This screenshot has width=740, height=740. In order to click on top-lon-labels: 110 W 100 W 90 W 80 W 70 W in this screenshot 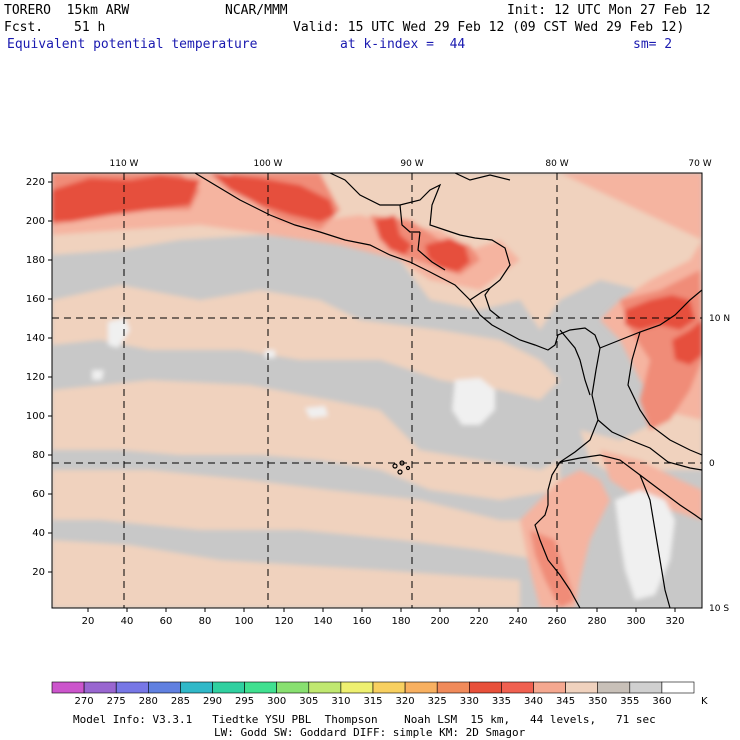, I will do `click(411, 164)`.